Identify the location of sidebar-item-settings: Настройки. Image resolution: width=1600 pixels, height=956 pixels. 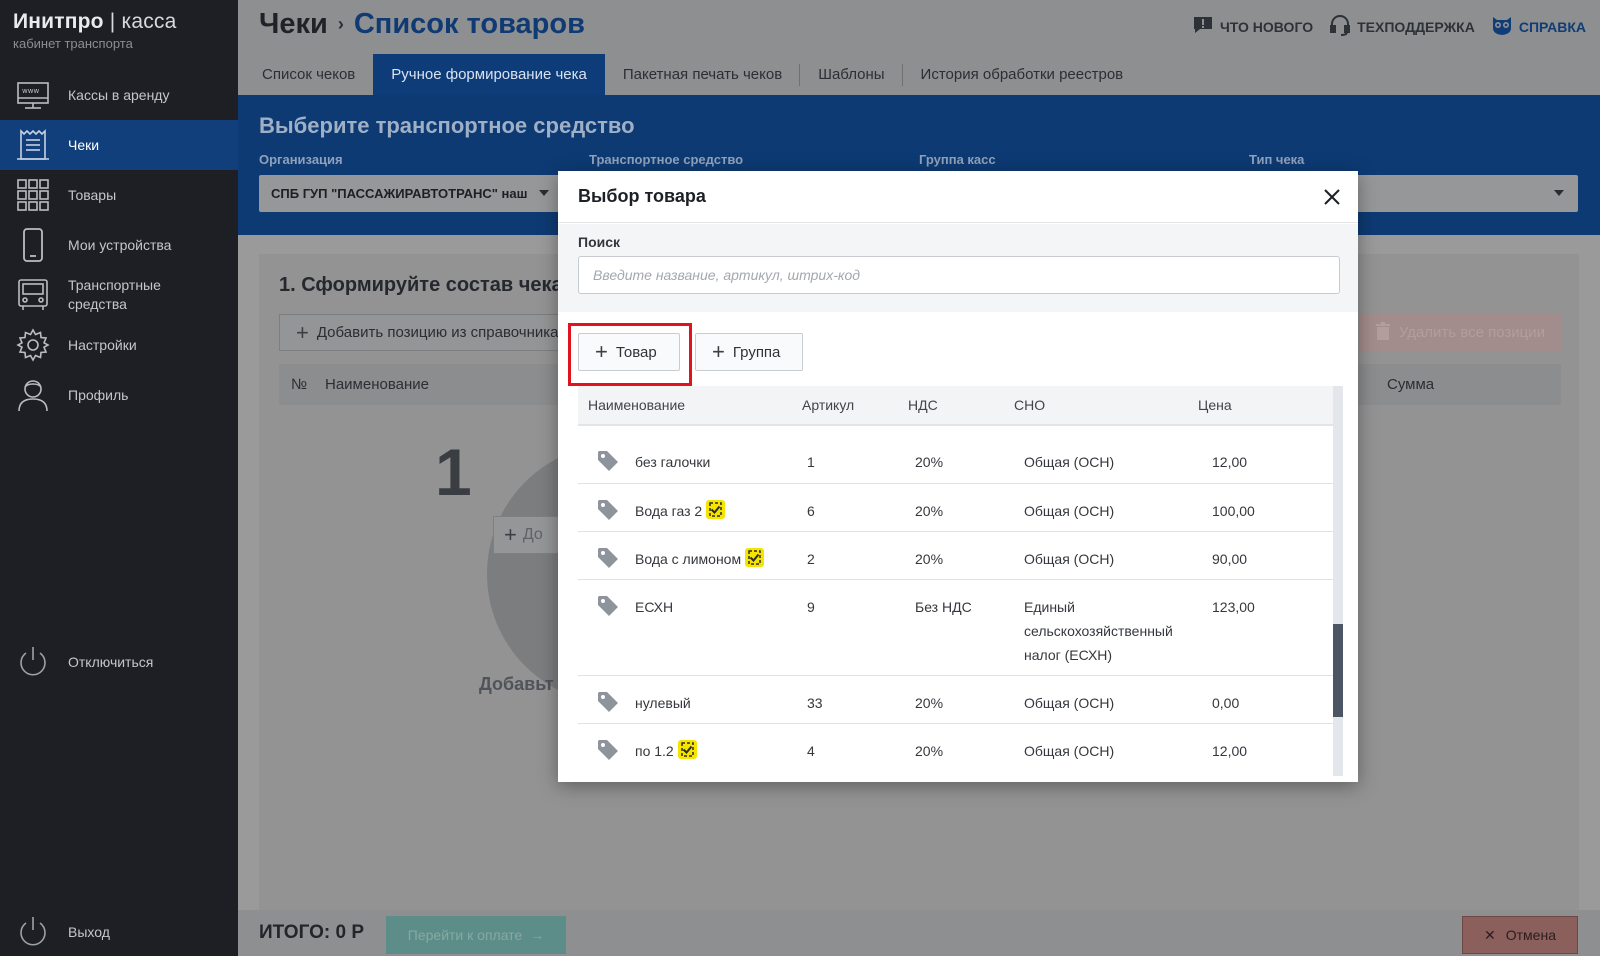
(119, 345).